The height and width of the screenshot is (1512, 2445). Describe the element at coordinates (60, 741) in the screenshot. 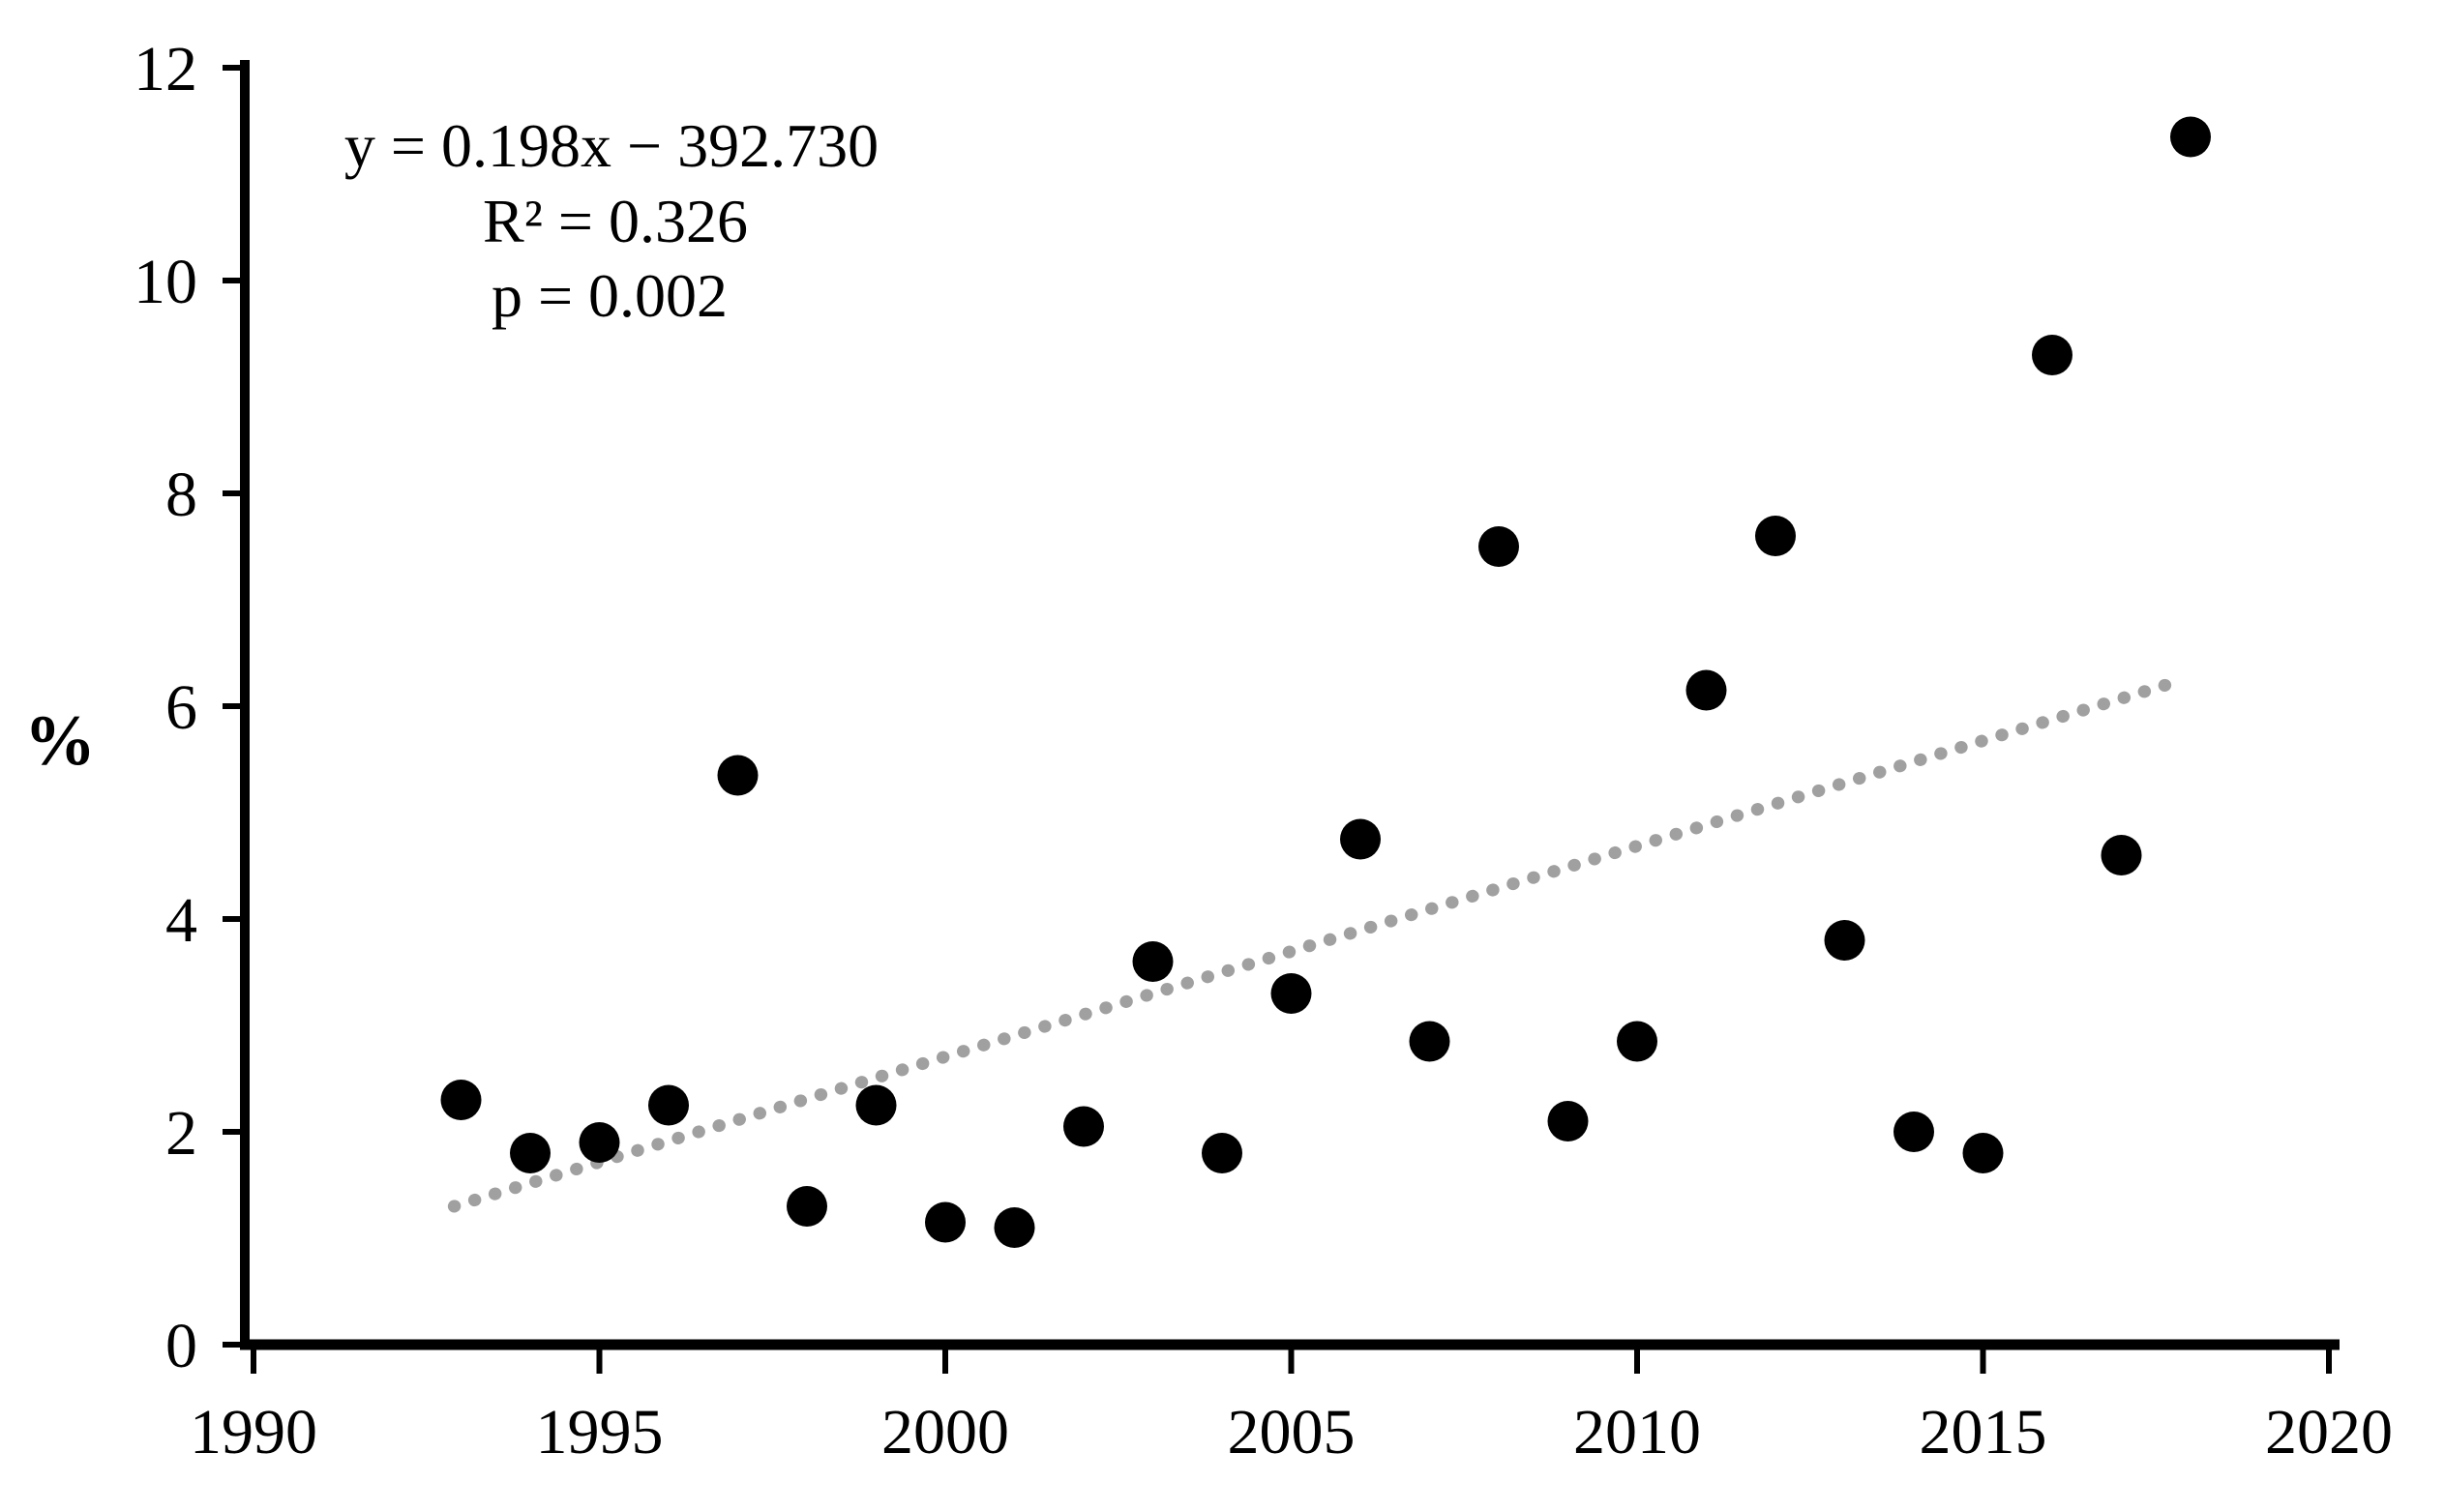

I see `y-axis-title: %` at that location.